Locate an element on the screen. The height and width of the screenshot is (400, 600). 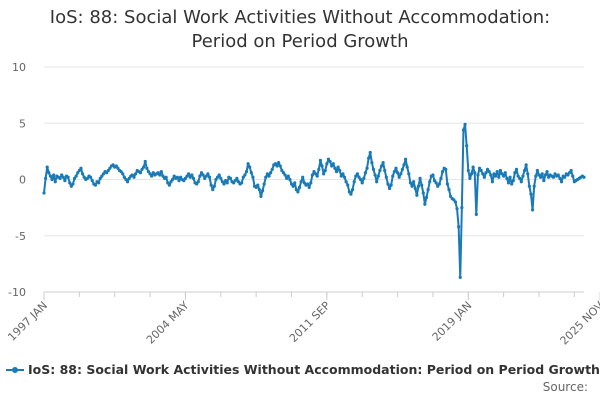
x-axis: 1997 JAN 2004 MAY 2011 SEP 2019 JAN 2025 NOV is located at coordinates (302, 319).